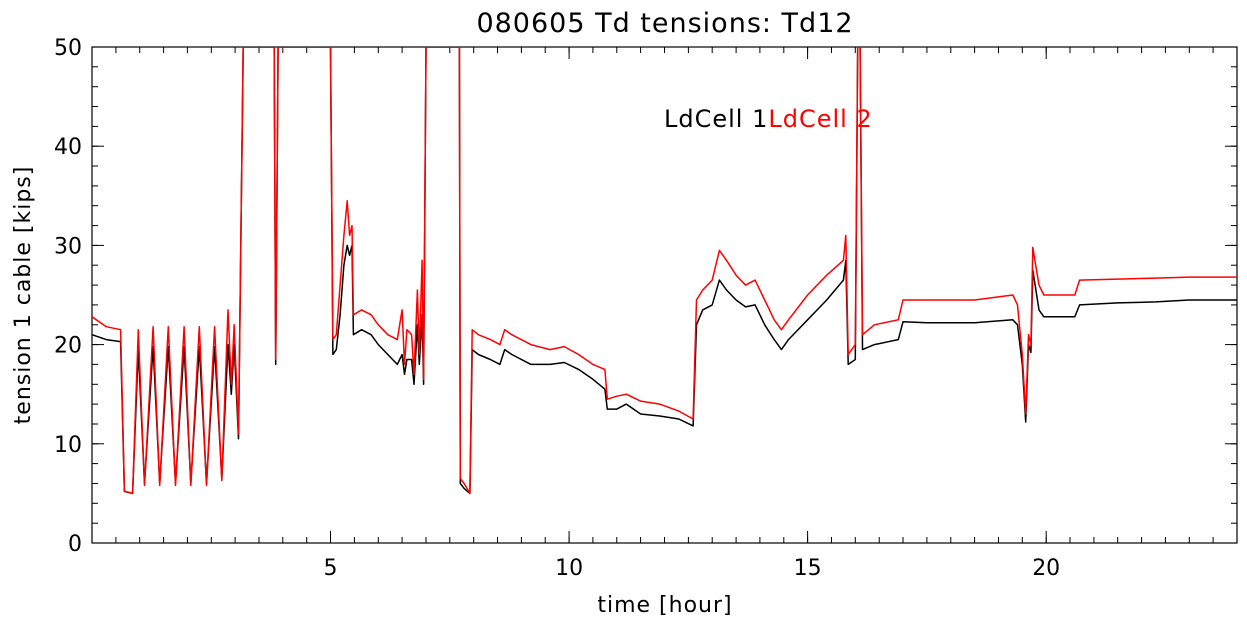  What do you see at coordinates (664, 605) in the screenshot?
I see `x-axis-label: time [hour]` at bounding box center [664, 605].